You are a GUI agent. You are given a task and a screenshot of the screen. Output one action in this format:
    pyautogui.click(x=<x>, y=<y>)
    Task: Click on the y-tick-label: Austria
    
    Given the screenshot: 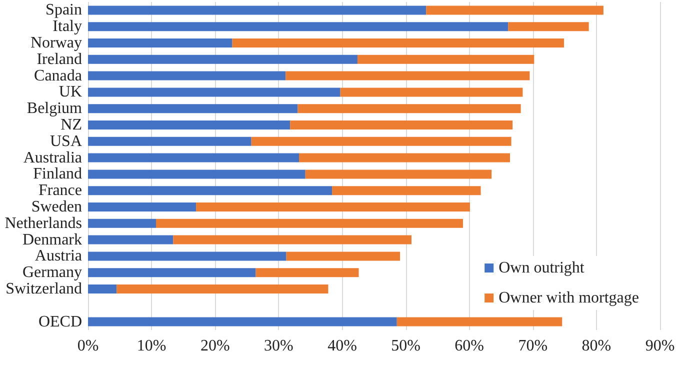 What is the action you would take?
    pyautogui.click(x=58, y=256)
    